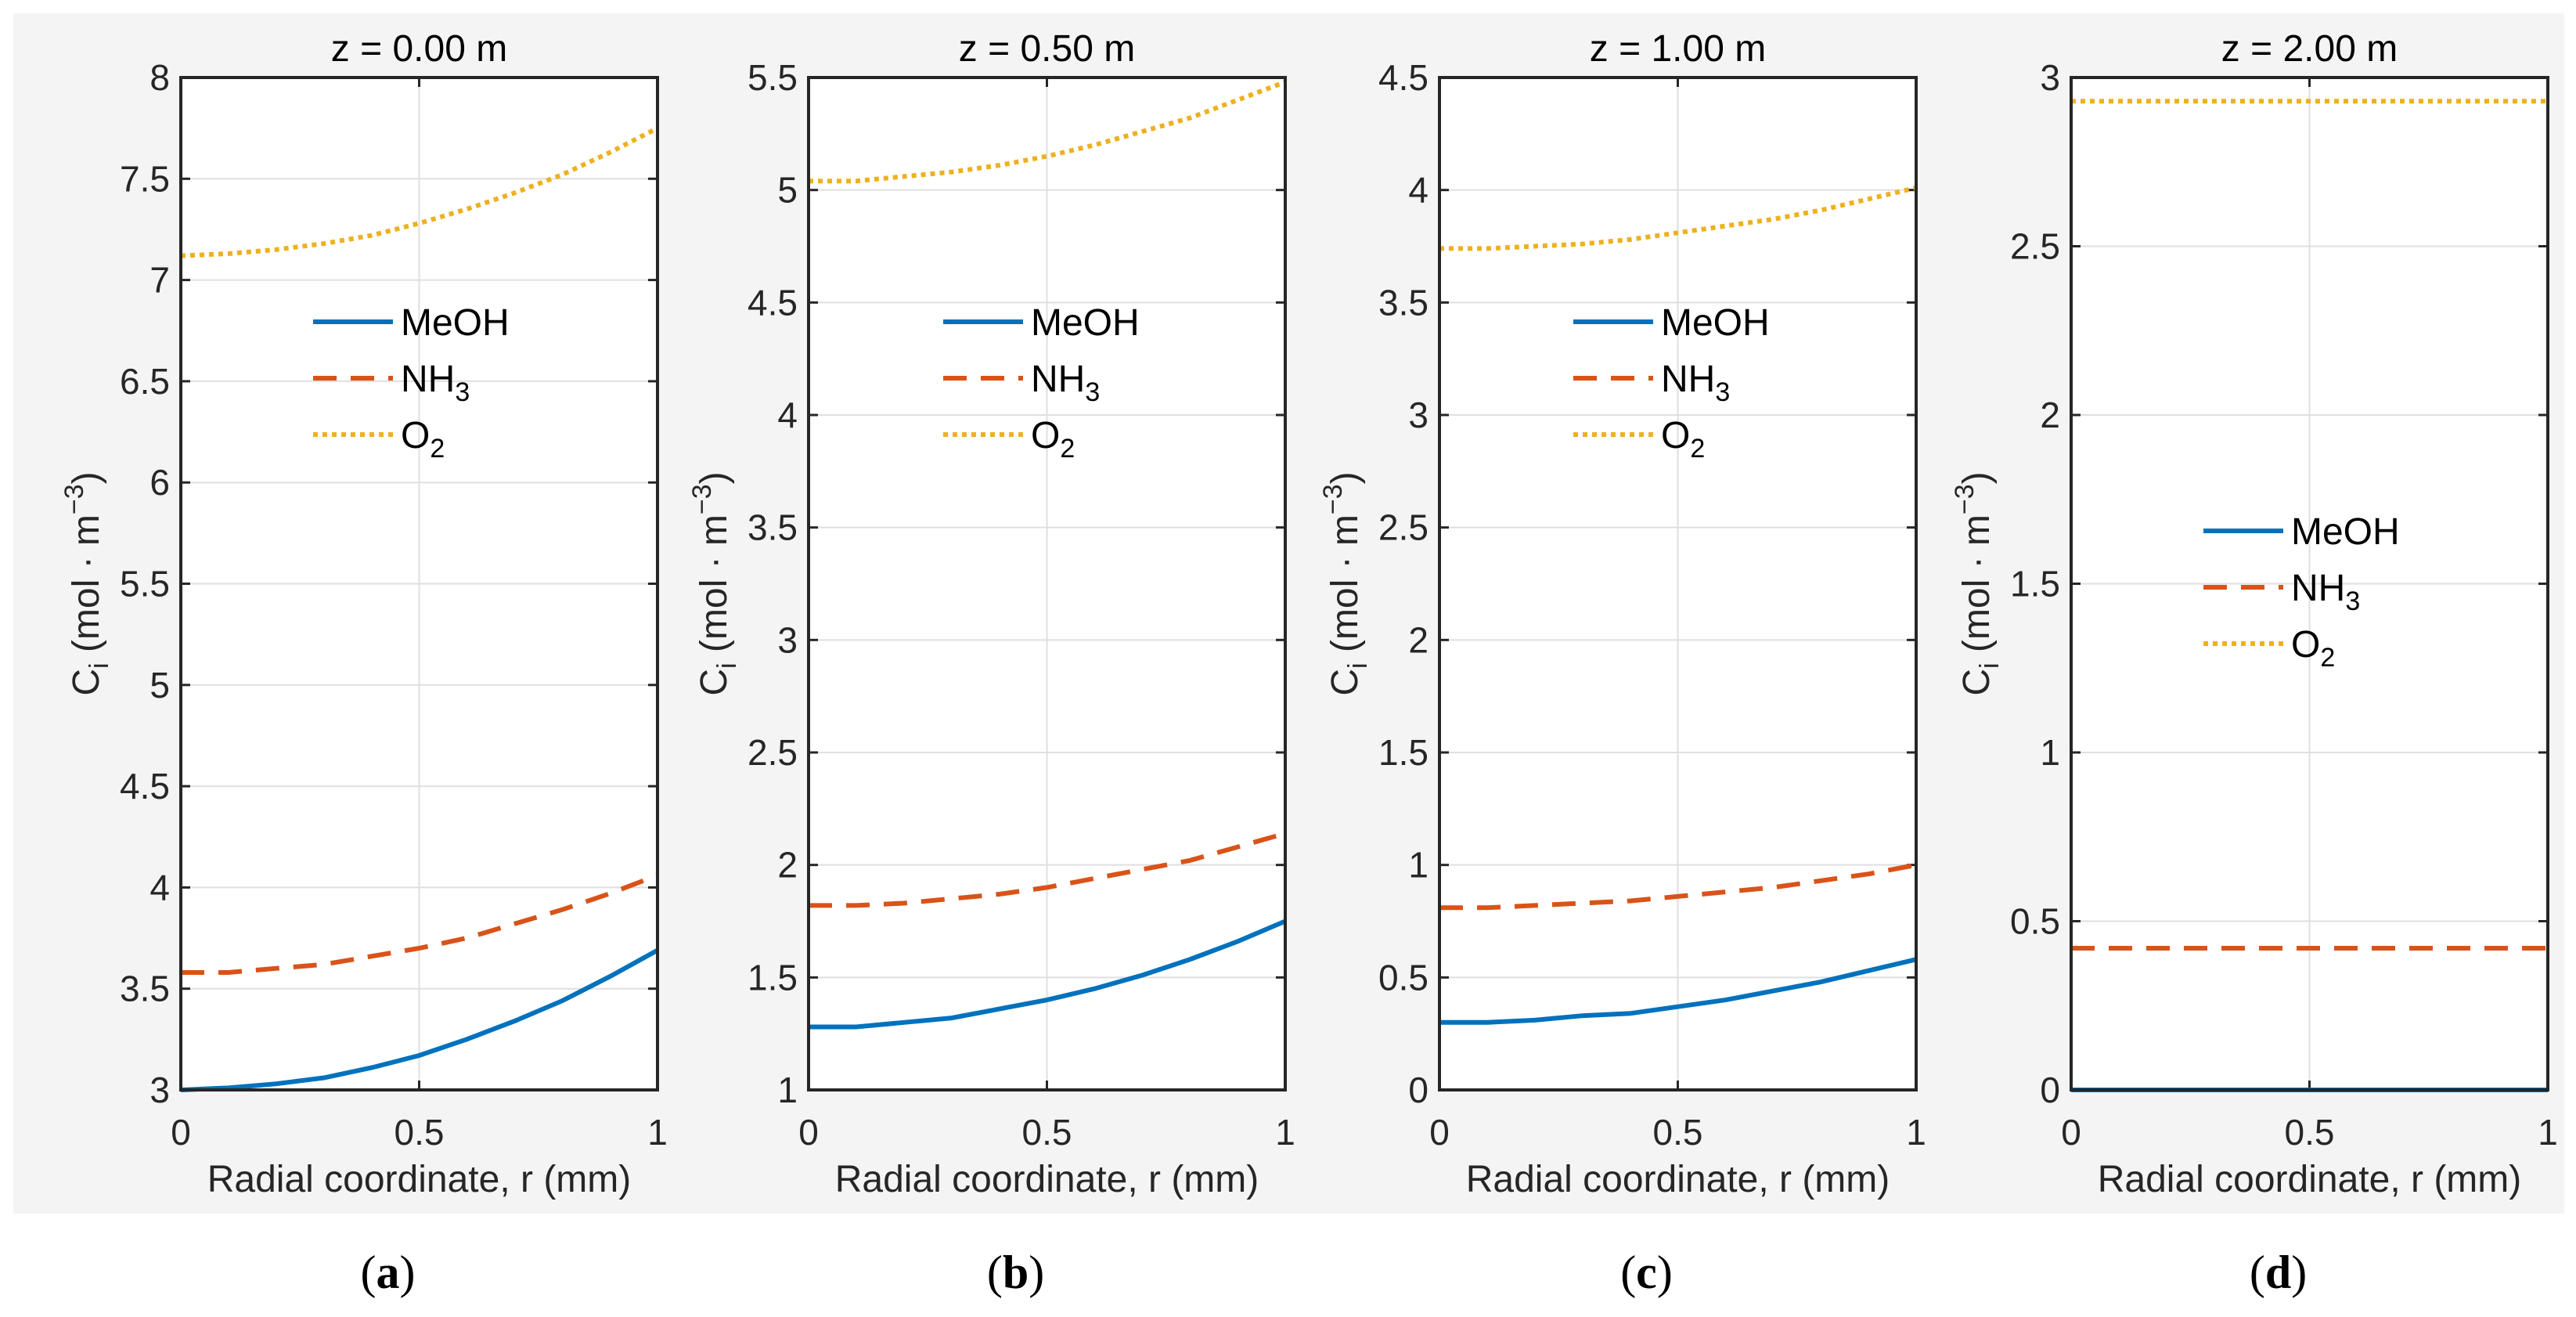  I want to click on subplot-title: z = 1.00 m, so click(1678, 49).